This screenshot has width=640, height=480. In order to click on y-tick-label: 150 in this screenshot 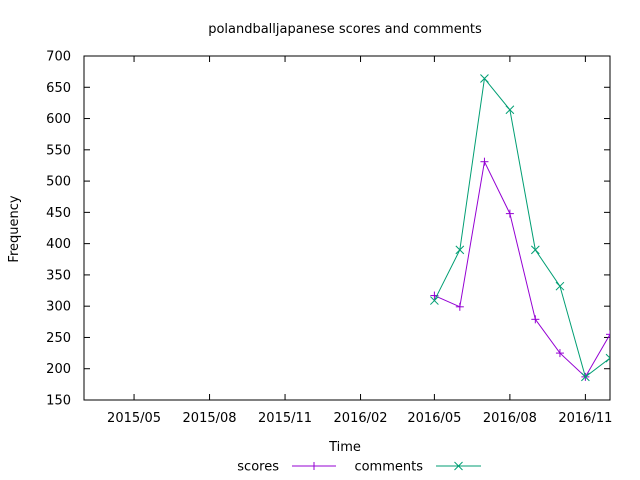, I will do `click(58, 401)`.